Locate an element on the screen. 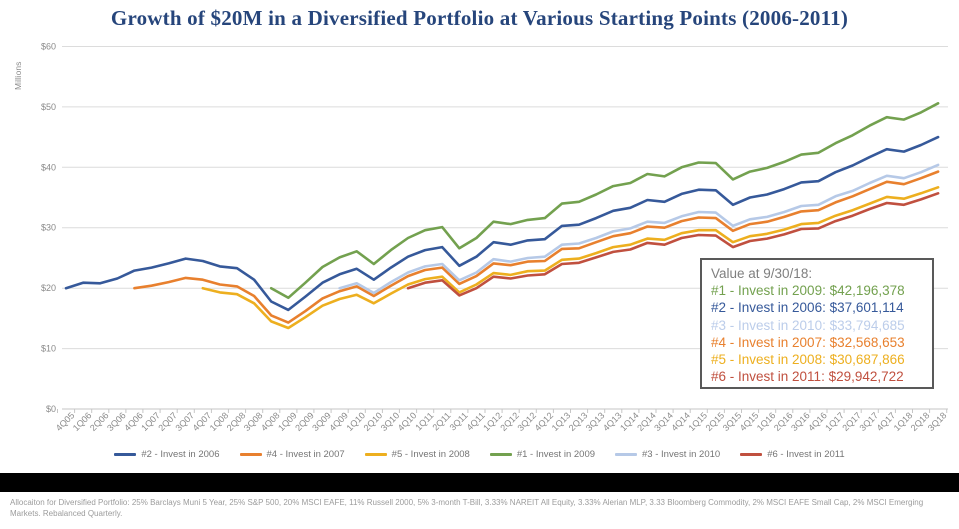  legend-item-6-invest-in-2011: #6 - Invest in 2011 is located at coordinates (792, 454).